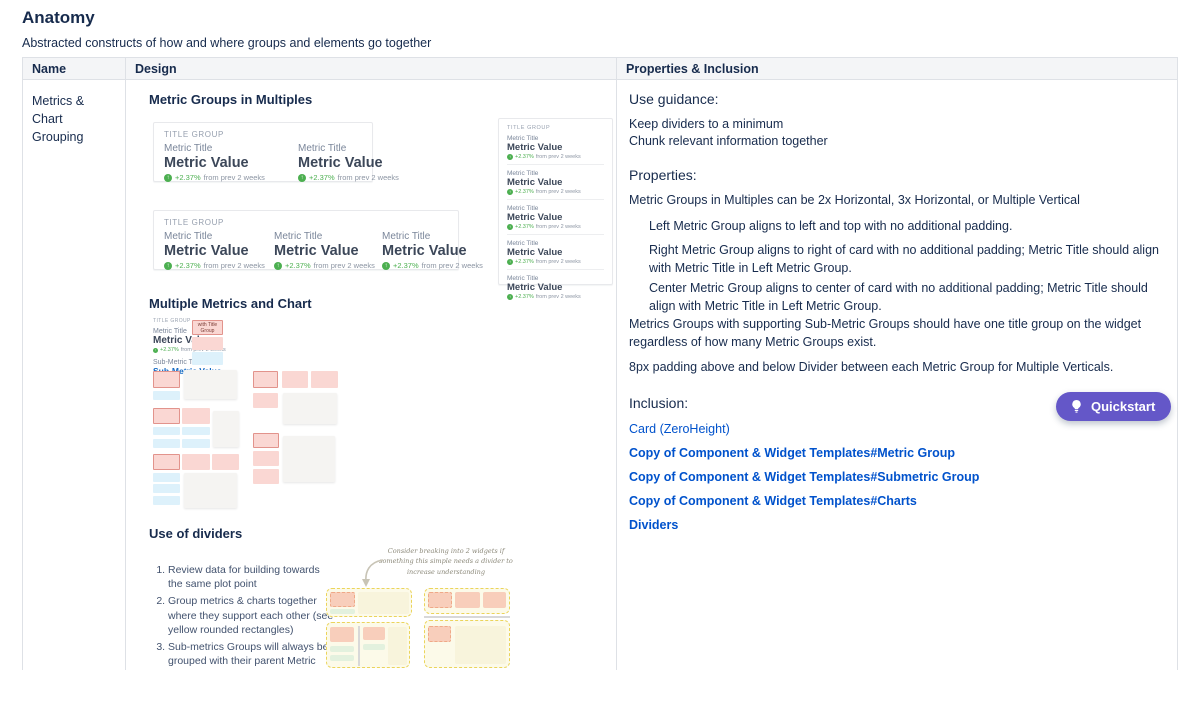 This screenshot has width=1200, height=702. What do you see at coordinates (659, 403) in the screenshot?
I see `inclusion-heading: Inclusion:` at bounding box center [659, 403].